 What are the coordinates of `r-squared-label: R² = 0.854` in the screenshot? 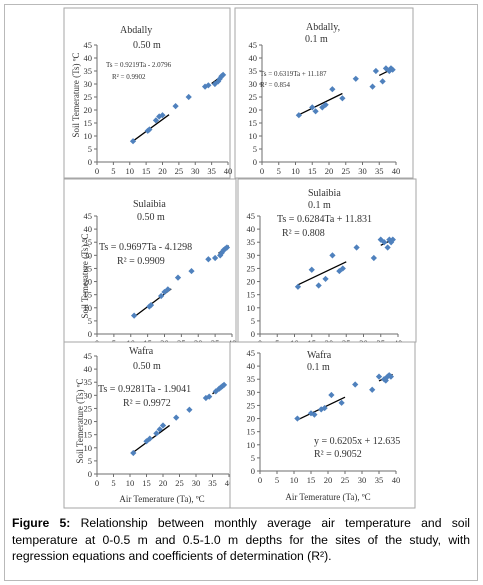 It's located at (275, 85).